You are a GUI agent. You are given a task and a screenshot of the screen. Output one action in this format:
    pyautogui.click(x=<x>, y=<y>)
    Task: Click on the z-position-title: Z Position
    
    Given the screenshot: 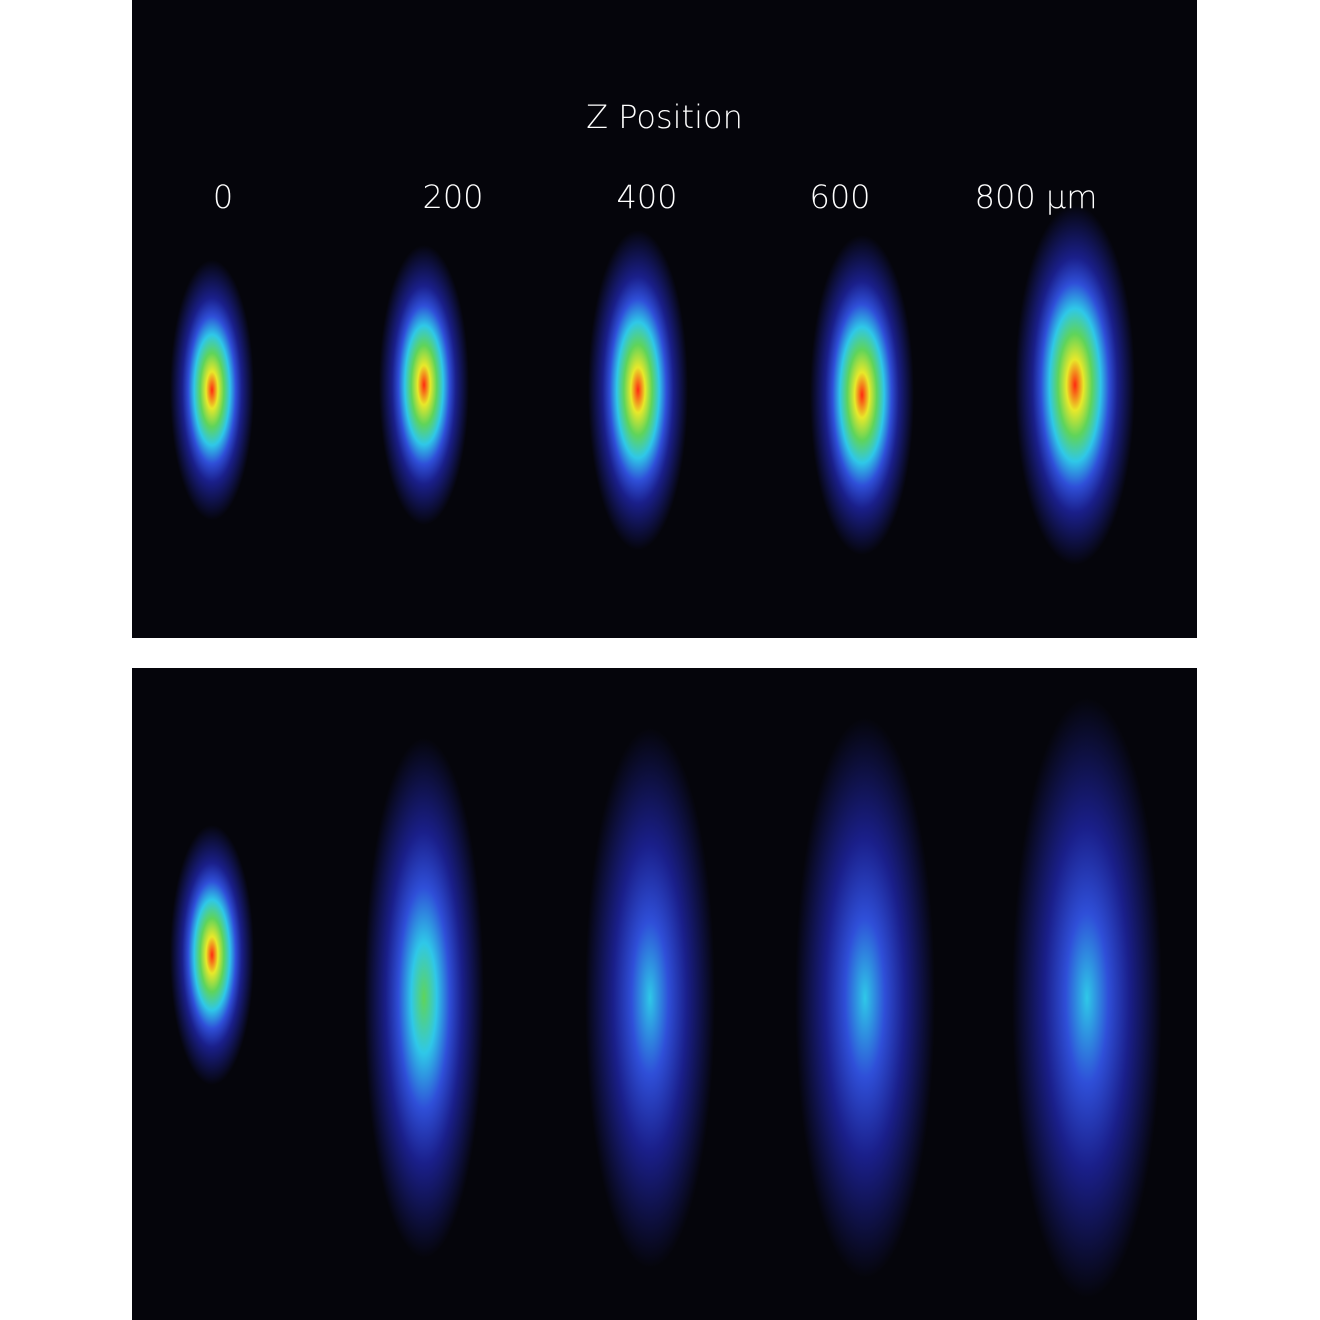 What is the action you would take?
    pyautogui.click(x=664, y=117)
    